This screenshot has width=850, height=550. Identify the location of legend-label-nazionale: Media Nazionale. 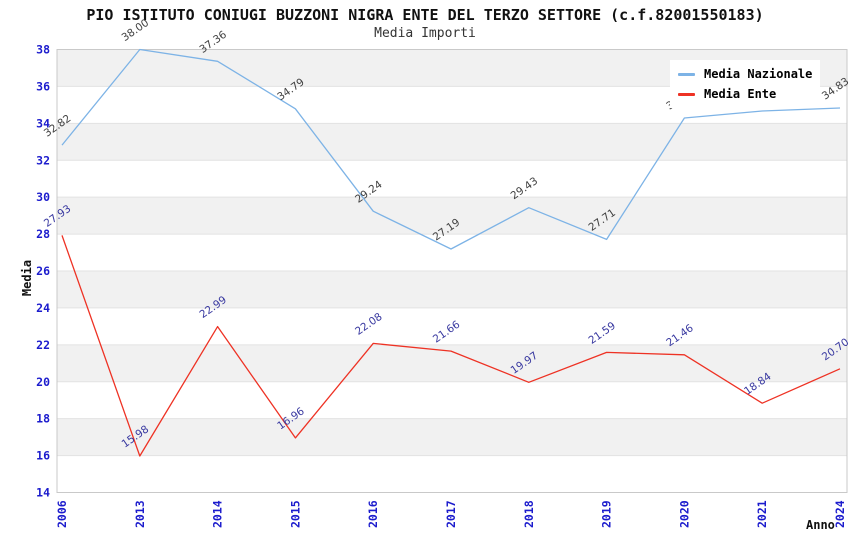
(758, 74).